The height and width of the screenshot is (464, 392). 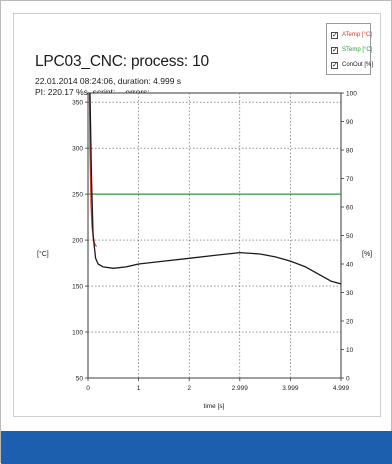 What do you see at coordinates (122, 61) in the screenshot?
I see `chart-title: LPC03_CNC: process: 10` at bounding box center [122, 61].